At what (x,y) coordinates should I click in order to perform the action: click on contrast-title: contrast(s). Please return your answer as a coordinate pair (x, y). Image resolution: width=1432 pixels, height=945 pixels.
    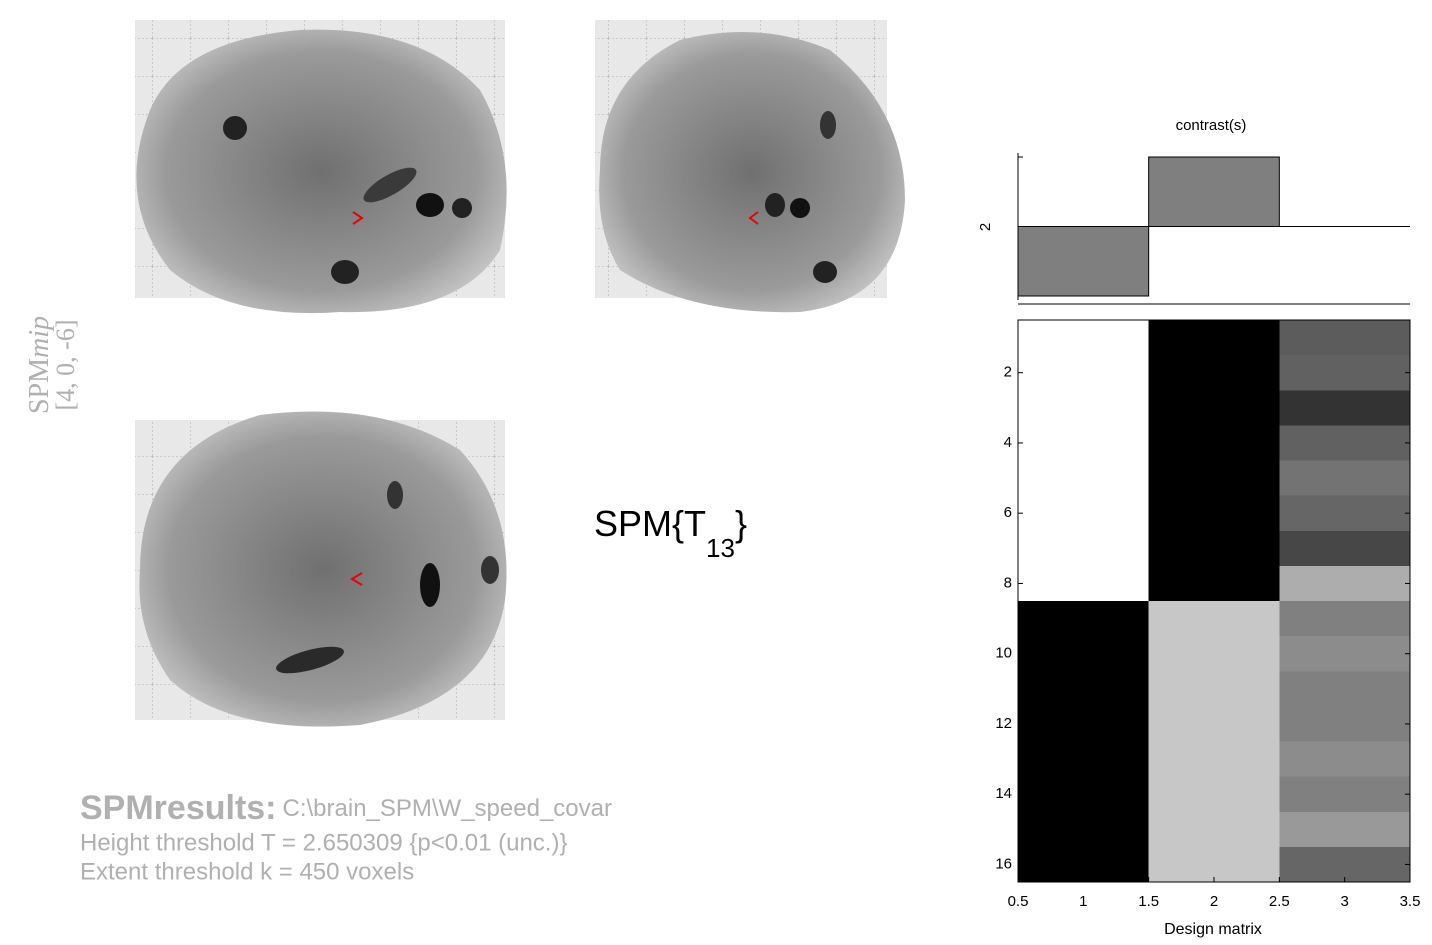
    Looking at the image, I should click on (1211, 125).